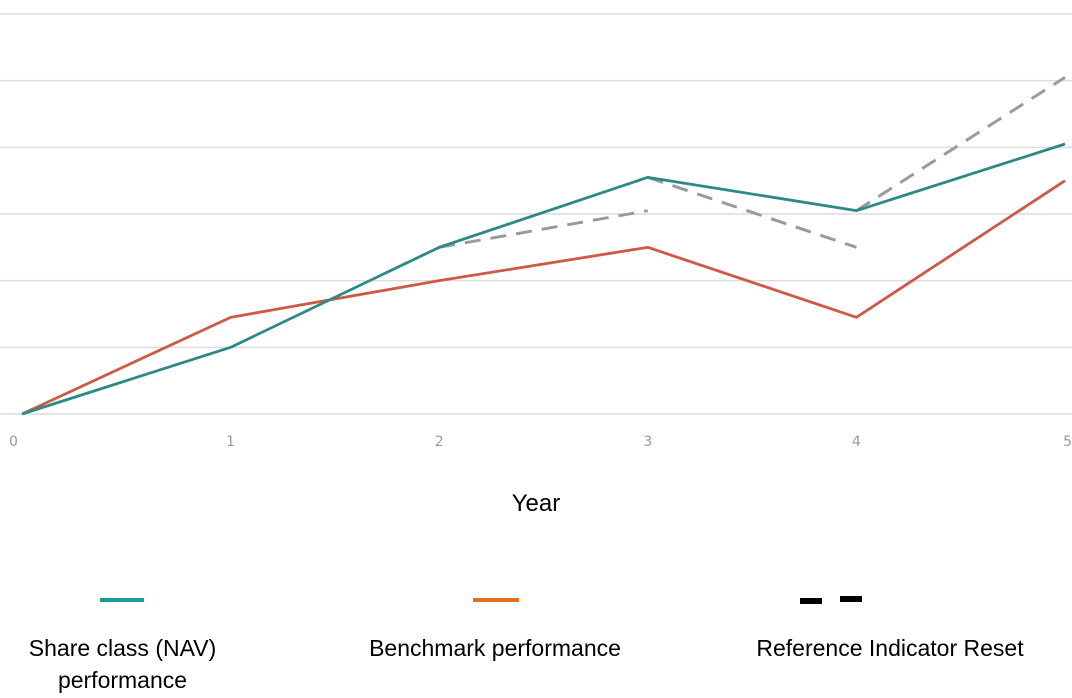 The image size is (1072, 698). What do you see at coordinates (122, 664) in the screenshot?
I see `legend-item-share-class: Share class (NAV) performance` at bounding box center [122, 664].